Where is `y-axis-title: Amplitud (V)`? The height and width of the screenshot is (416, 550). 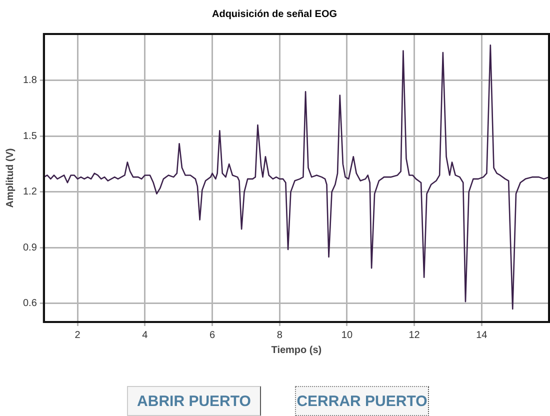 y-axis-title: Amplitud (V) is located at coordinates (10, 178).